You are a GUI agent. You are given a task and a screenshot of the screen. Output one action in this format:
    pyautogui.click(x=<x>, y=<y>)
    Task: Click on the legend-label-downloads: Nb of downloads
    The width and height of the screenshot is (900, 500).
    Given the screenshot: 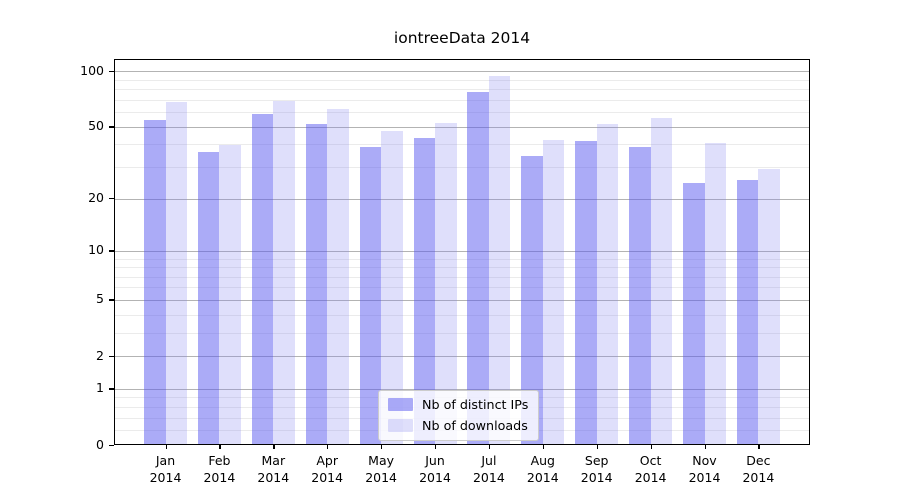 What is the action you would take?
    pyautogui.click(x=475, y=425)
    